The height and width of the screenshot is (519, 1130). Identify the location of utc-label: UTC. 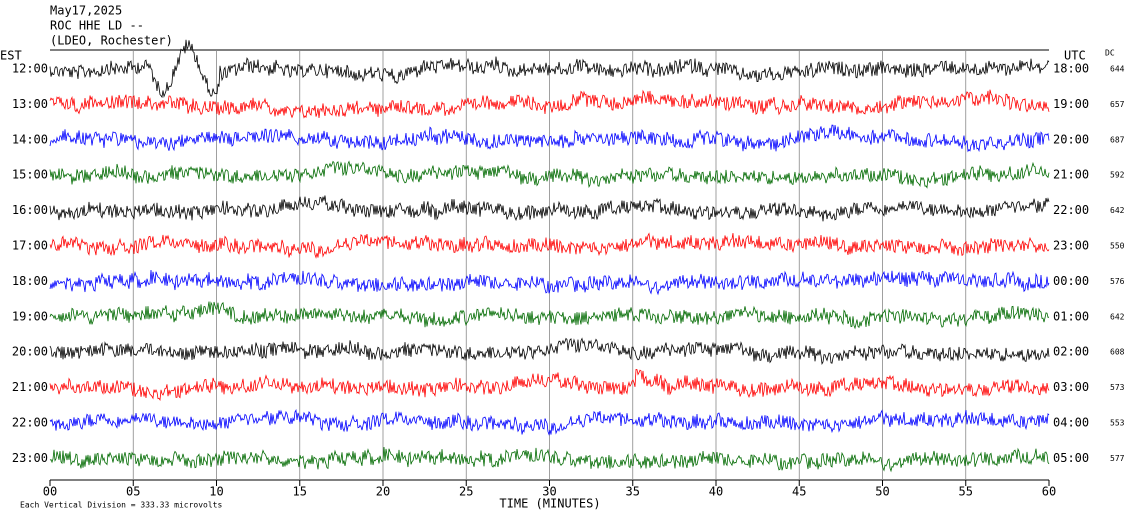
(1075, 56).